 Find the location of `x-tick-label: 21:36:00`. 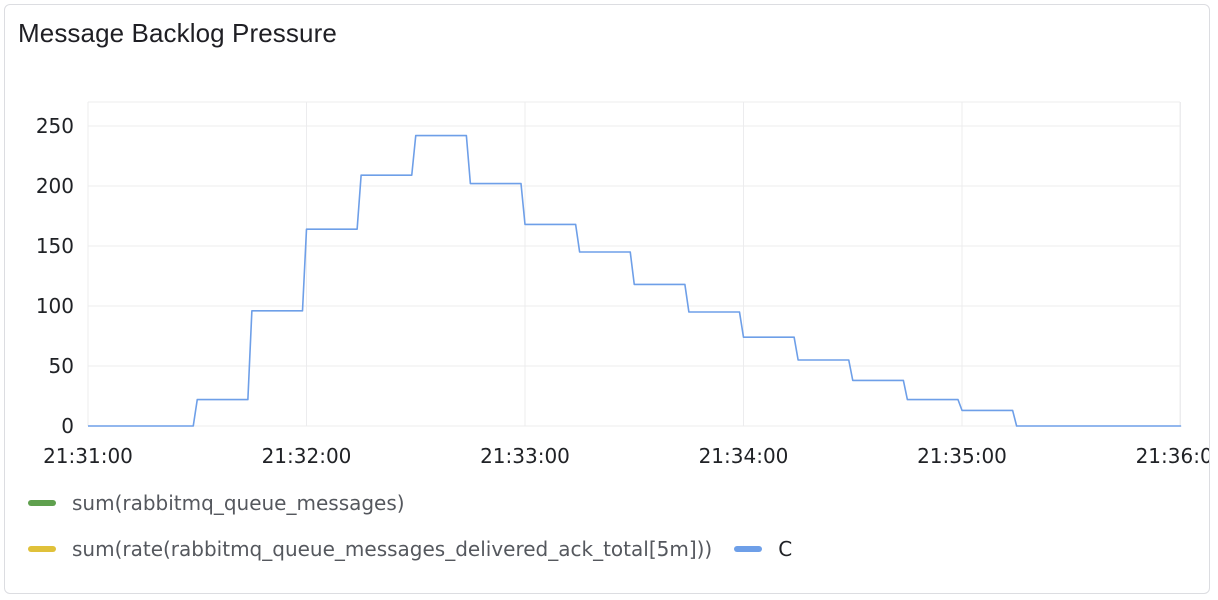

x-tick-label: 21:36:00 is located at coordinates (1177, 456).